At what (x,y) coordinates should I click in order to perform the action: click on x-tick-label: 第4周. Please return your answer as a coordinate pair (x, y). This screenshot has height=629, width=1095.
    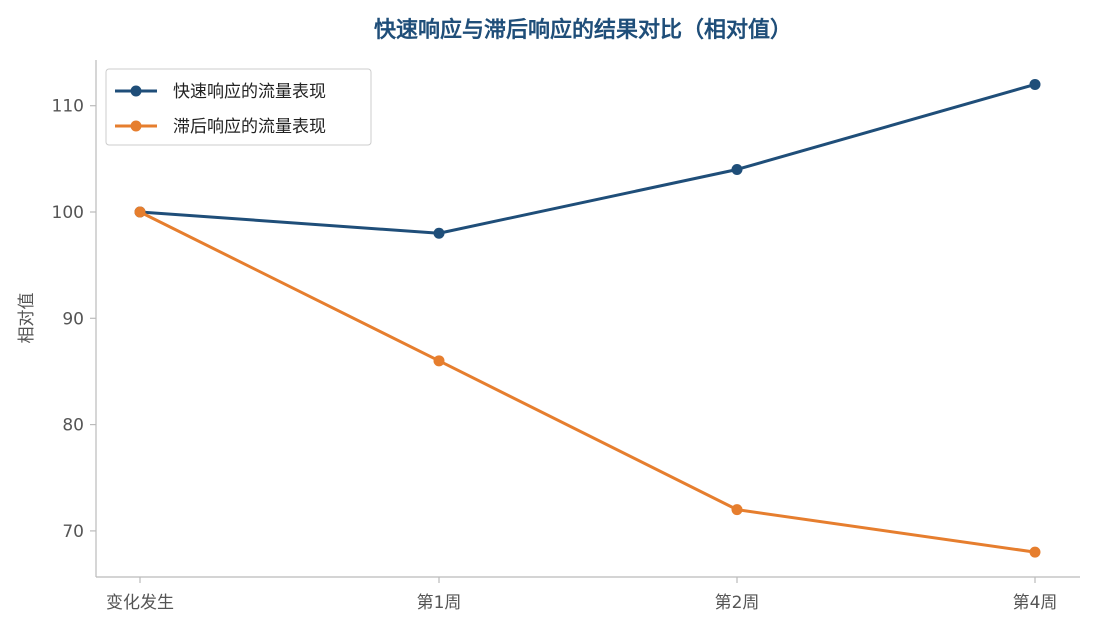
    Looking at the image, I should click on (1035, 603).